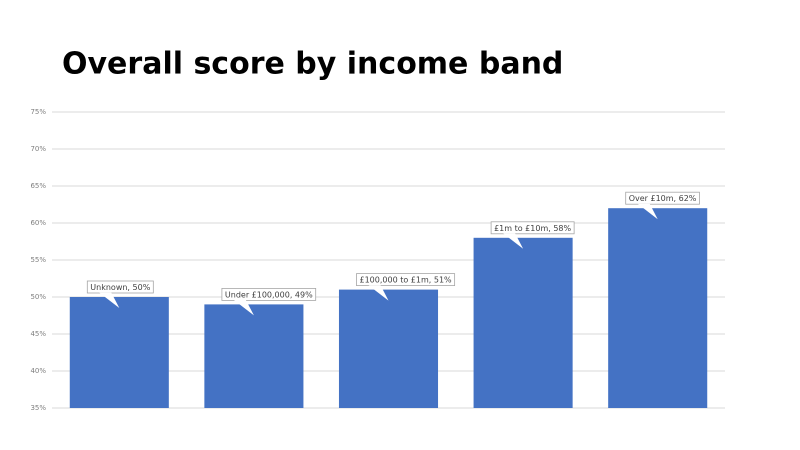 Image resolution: width=800 pixels, height=450 pixels. I want to click on data-callout: £100,000 to £1m, 51%, so click(406, 287).